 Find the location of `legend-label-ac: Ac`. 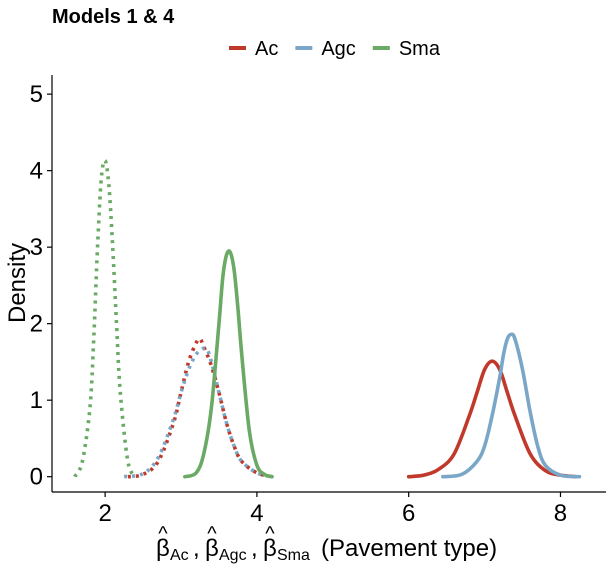

legend-label-ac: Ac is located at coordinates (266, 49).